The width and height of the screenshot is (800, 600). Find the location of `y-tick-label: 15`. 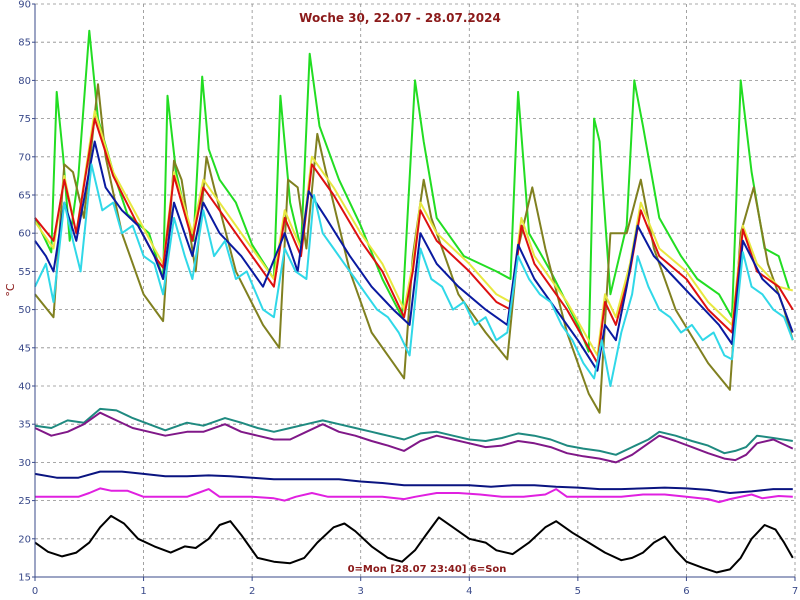

y-tick-label: 15 is located at coordinates (24, 578).